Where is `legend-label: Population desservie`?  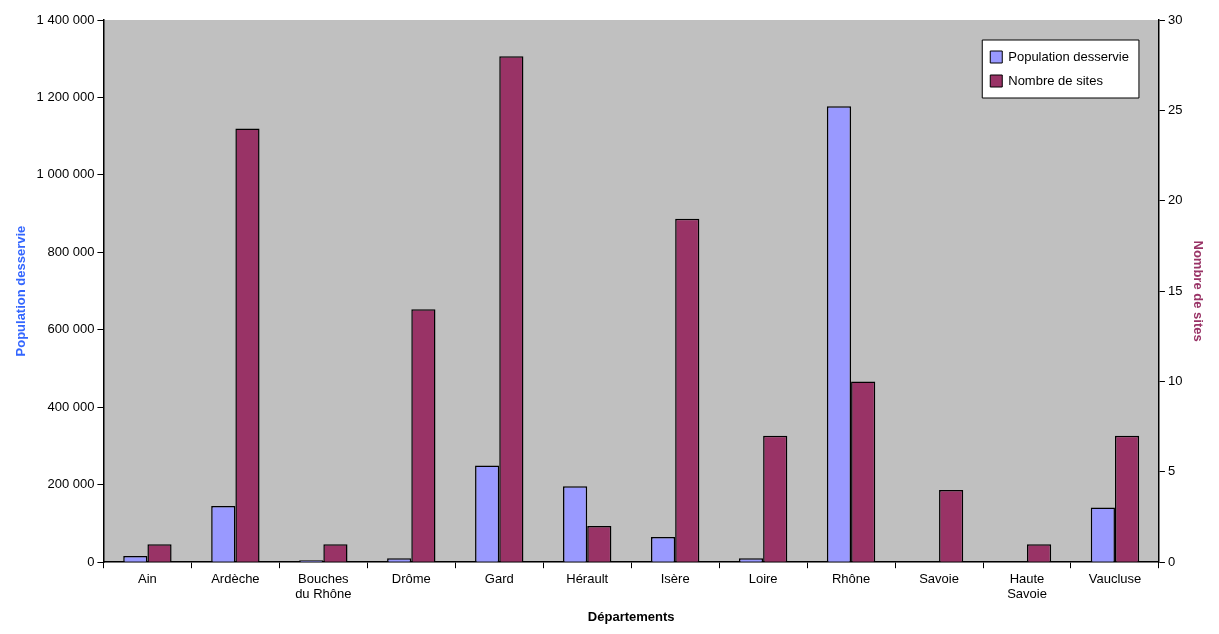 legend-label: Population desservie is located at coordinates (1068, 56).